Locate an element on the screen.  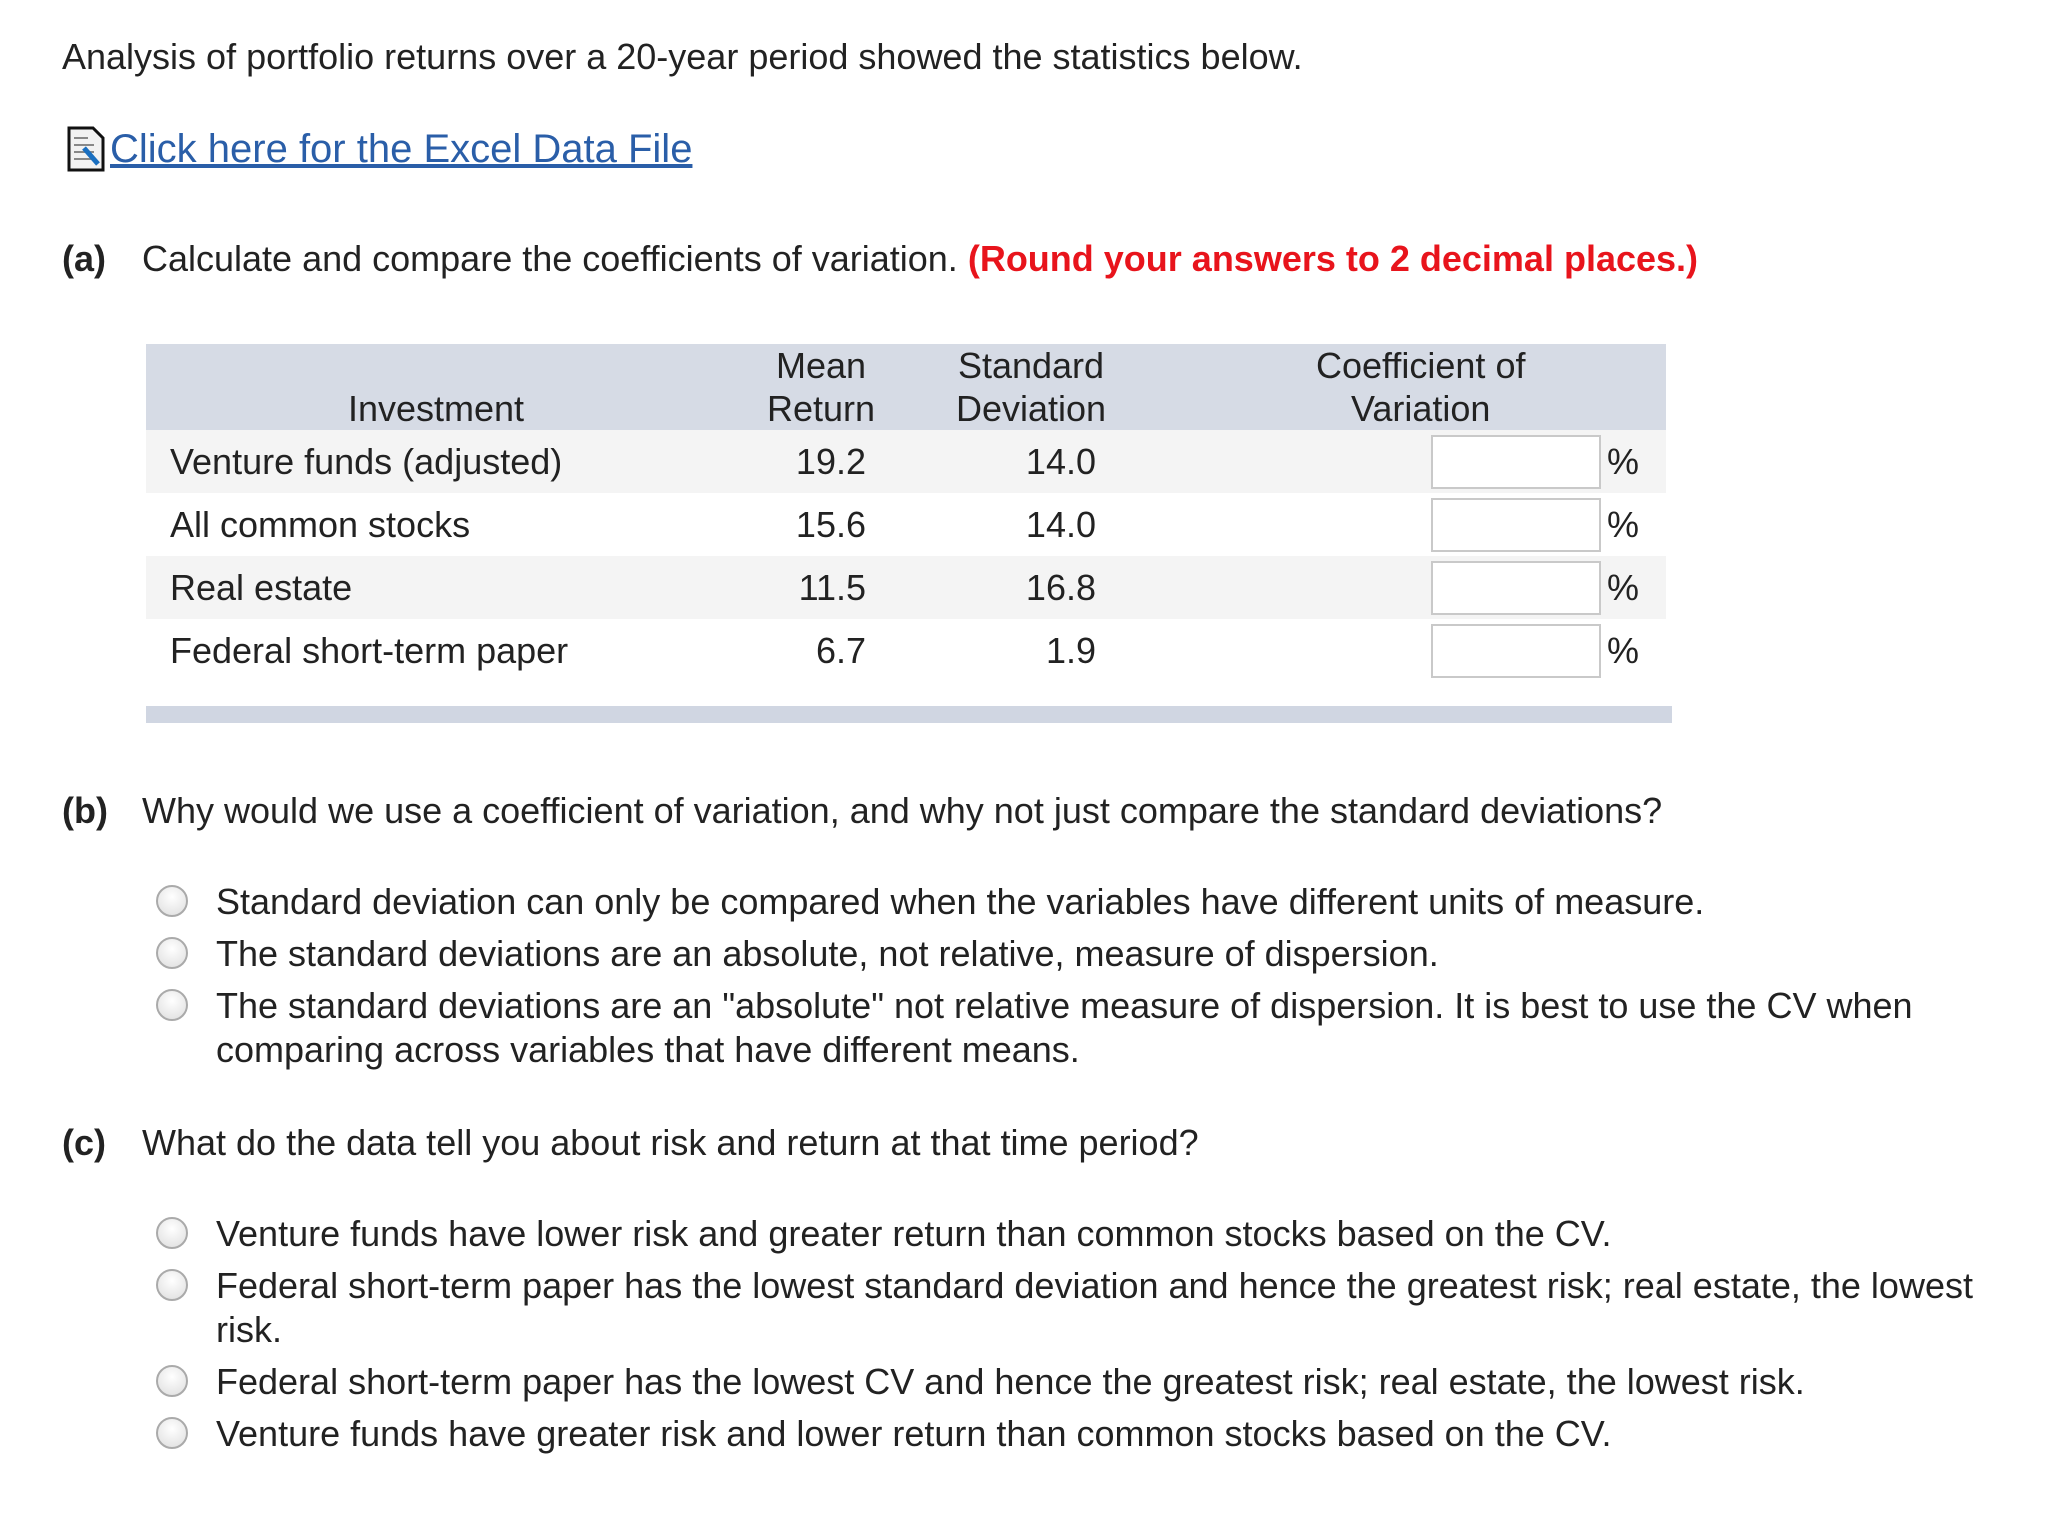
table-row: Venture funds (adjusted) 19.2 14.0 % is located at coordinates (906, 461).